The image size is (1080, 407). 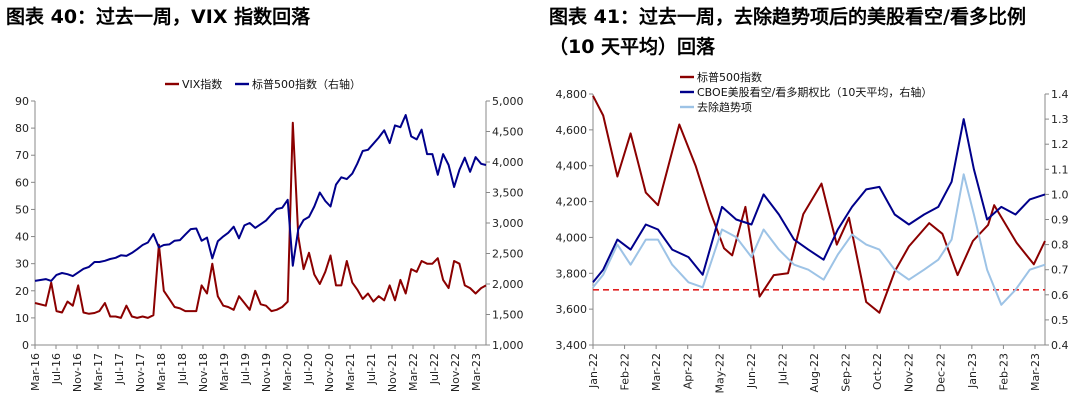 What do you see at coordinates (572, 94) in the screenshot?
I see `right-left-tick-label: 4,800` at bounding box center [572, 94].